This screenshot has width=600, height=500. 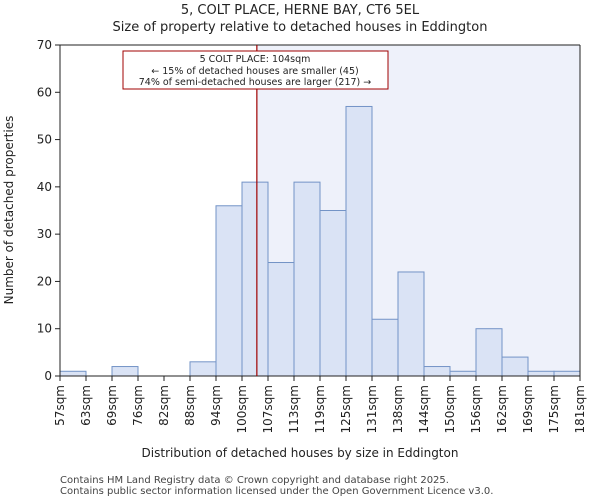 I want to click on x-tick-label: 69sqm, so click(x=112, y=405).